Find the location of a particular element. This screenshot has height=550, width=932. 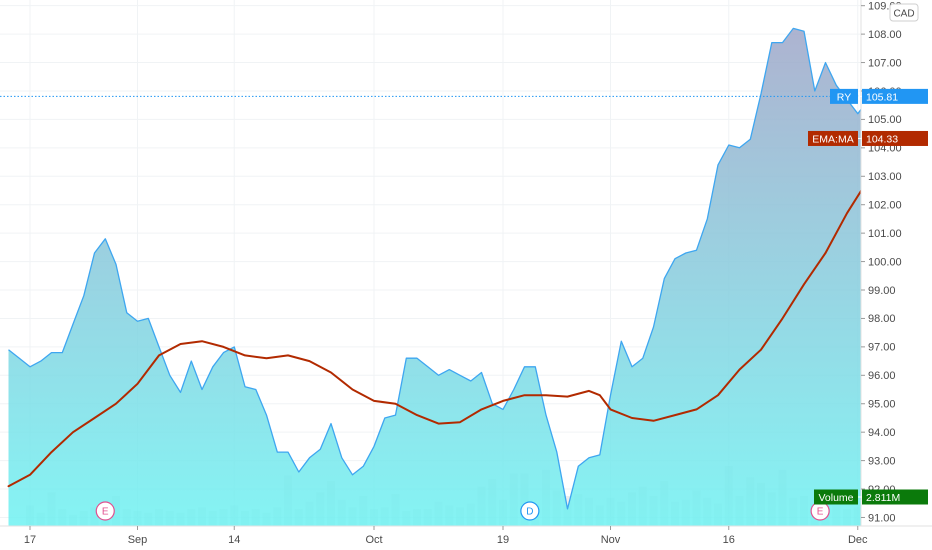

x-tick-label: 17 is located at coordinates (30, 540).